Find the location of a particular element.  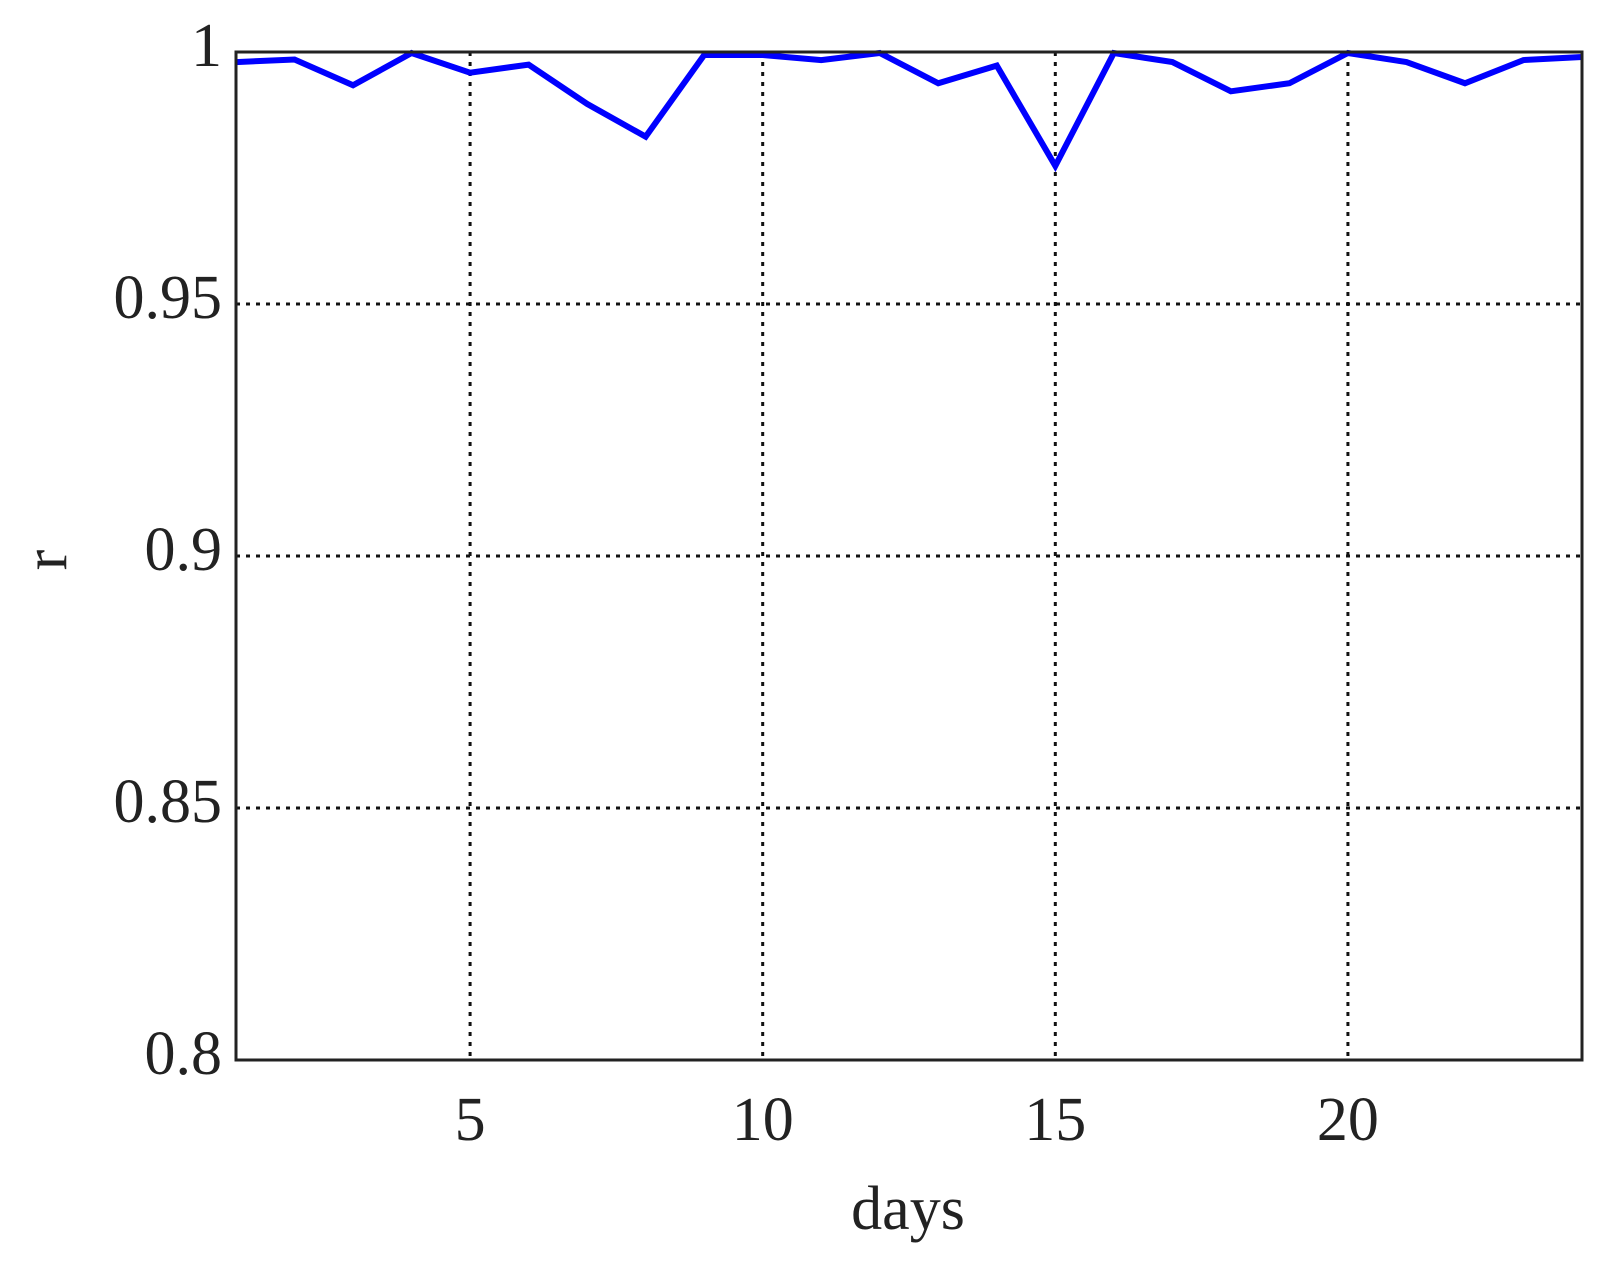

y-tick-label: 0.9 is located at coordinates (184, 550).